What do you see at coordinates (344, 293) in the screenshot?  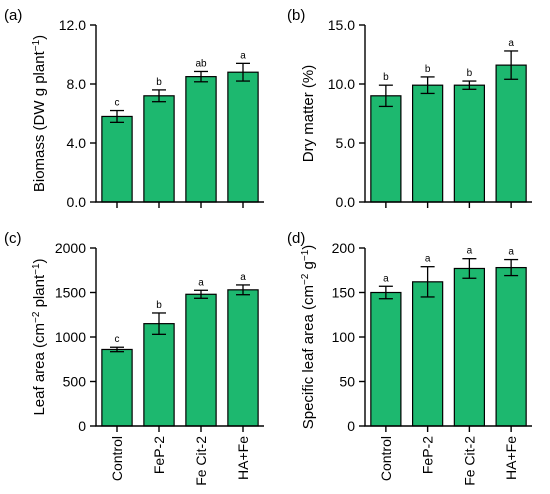 I see `y-tick-label: 150` at bounding box center [344, 293].